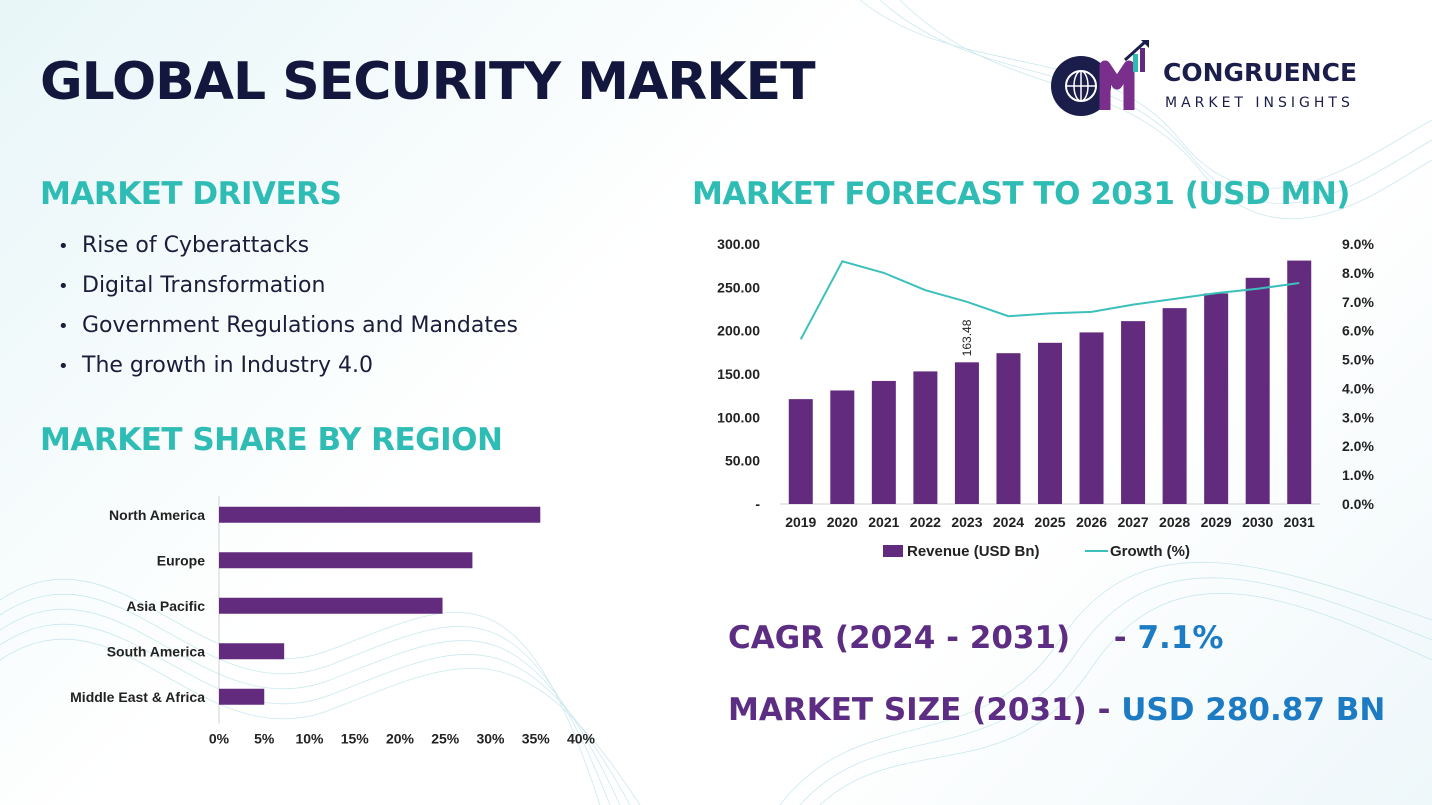 This screenshot has width=1432, height=805. I want to click on x-tick-label: 2031, so click(1299, 522).